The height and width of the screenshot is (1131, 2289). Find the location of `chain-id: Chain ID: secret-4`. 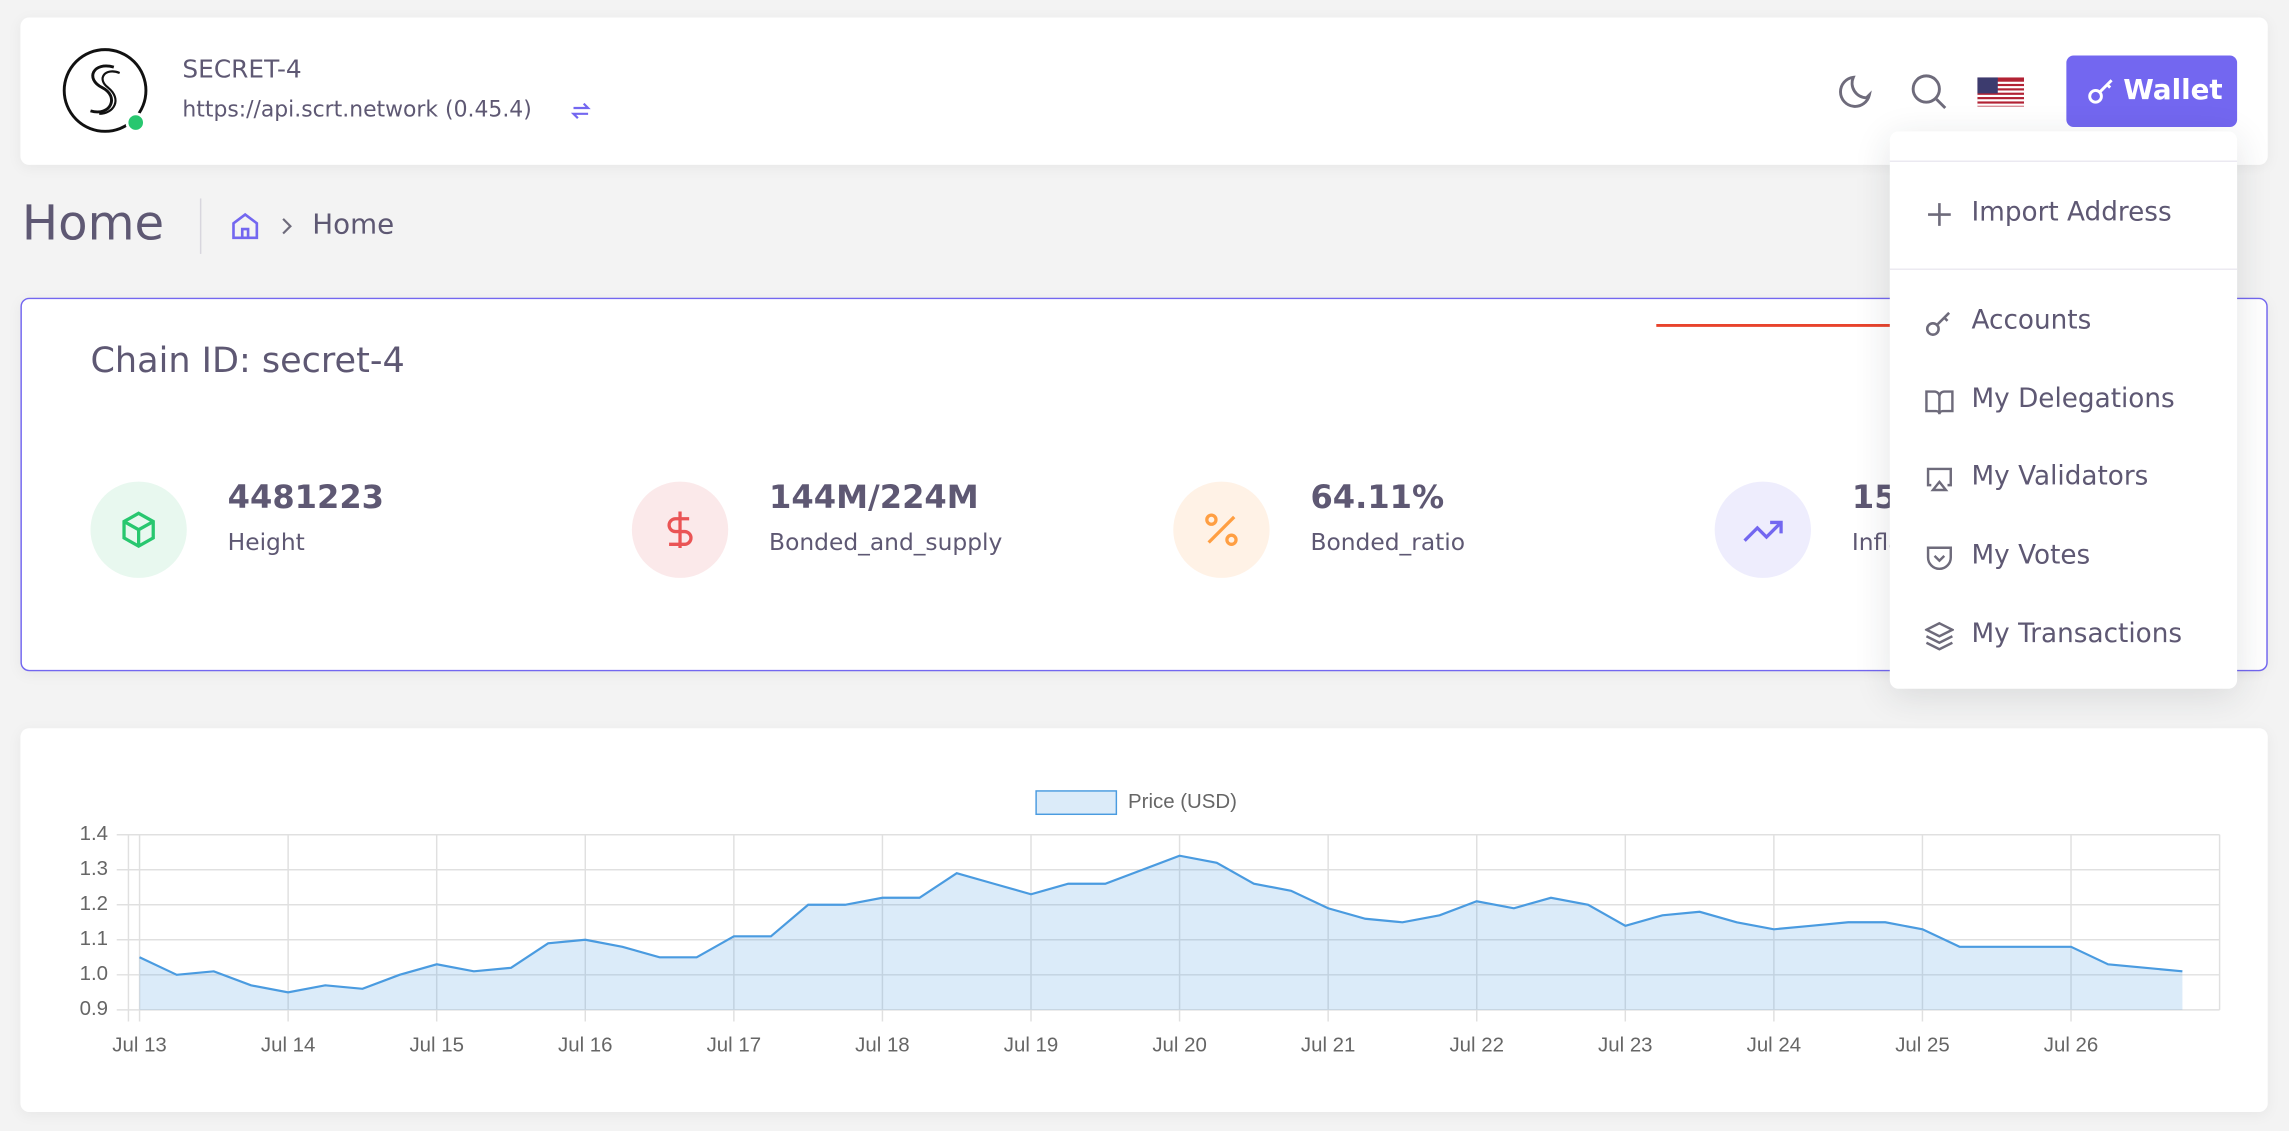

chain-id: Chain ID: secret-4 is located at coordinates (247, 360).